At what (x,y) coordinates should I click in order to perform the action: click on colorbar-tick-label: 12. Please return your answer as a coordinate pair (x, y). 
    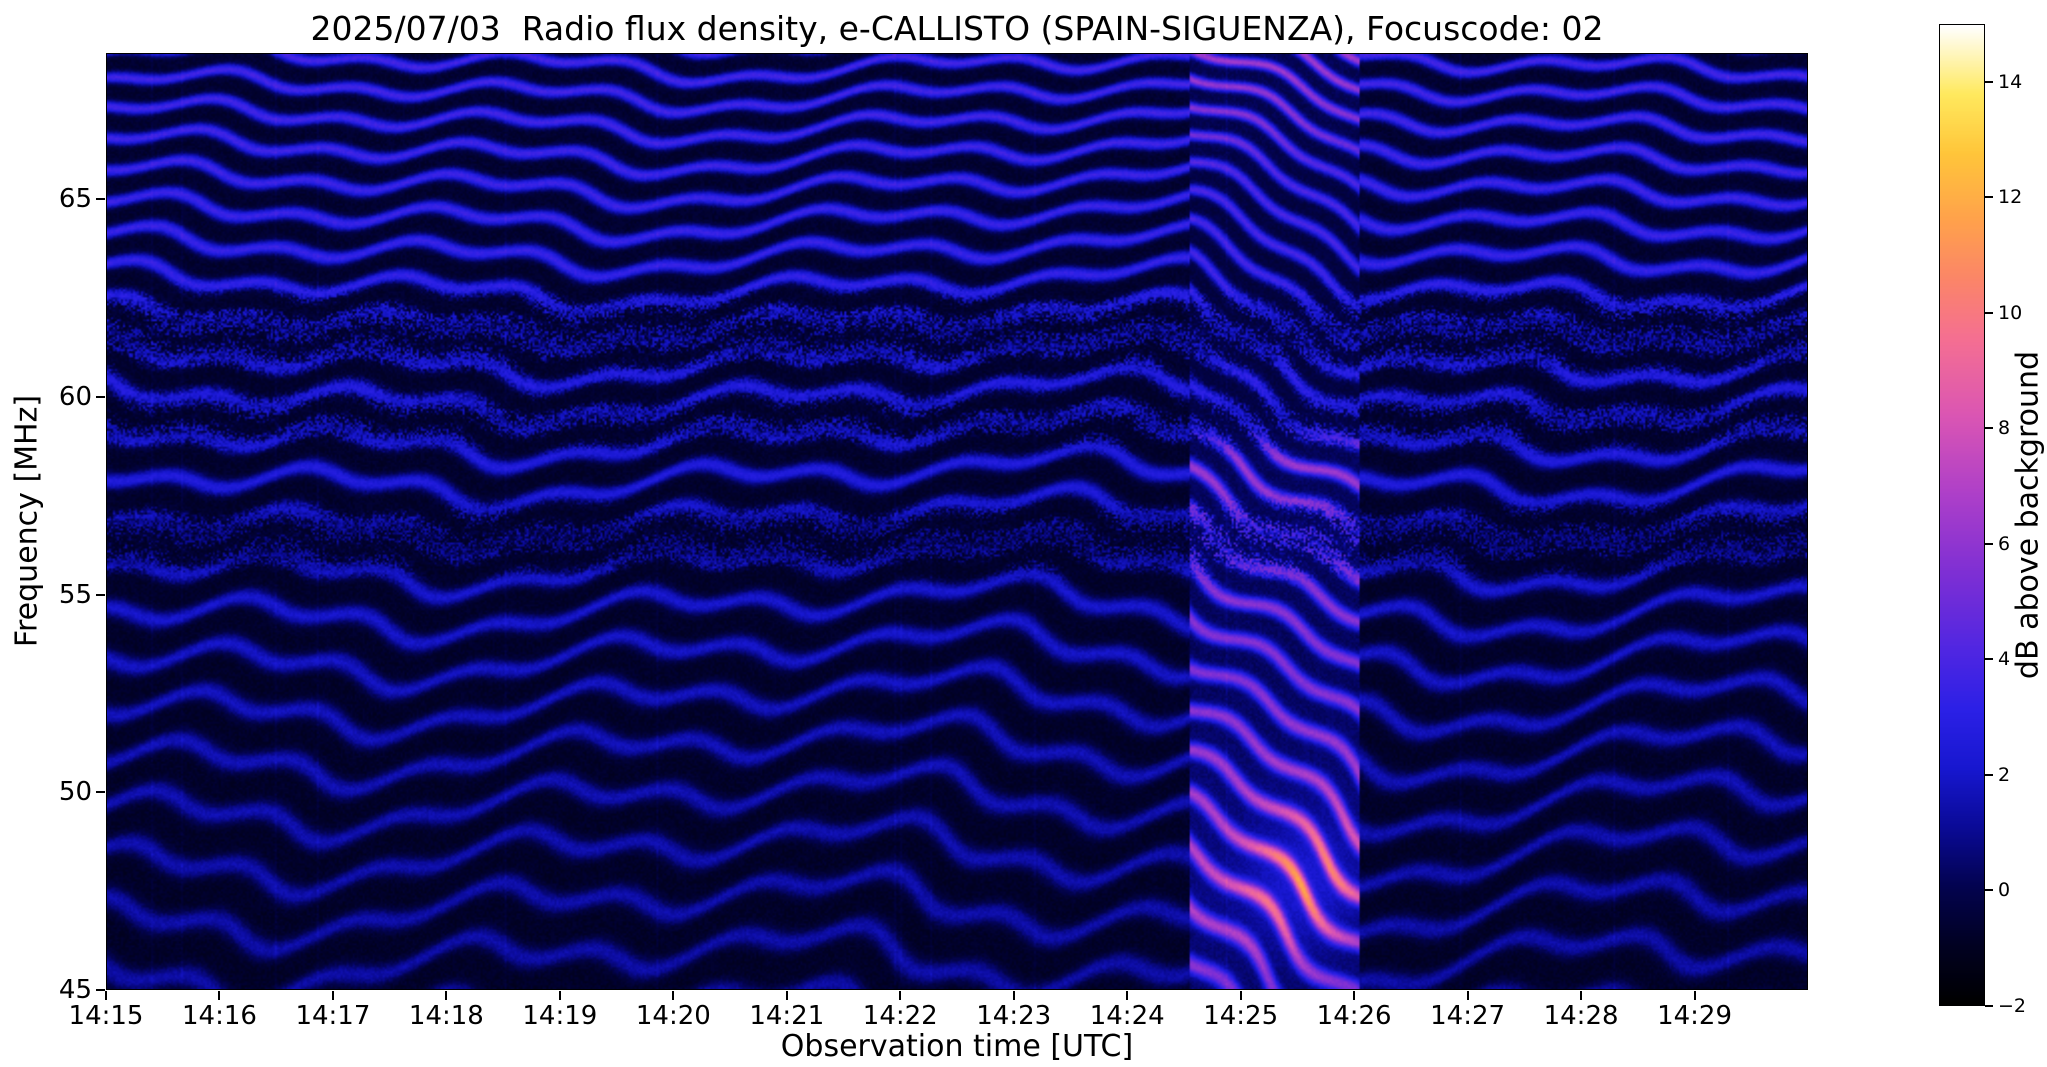
    Looking at the image, I should click on (2010, 197).